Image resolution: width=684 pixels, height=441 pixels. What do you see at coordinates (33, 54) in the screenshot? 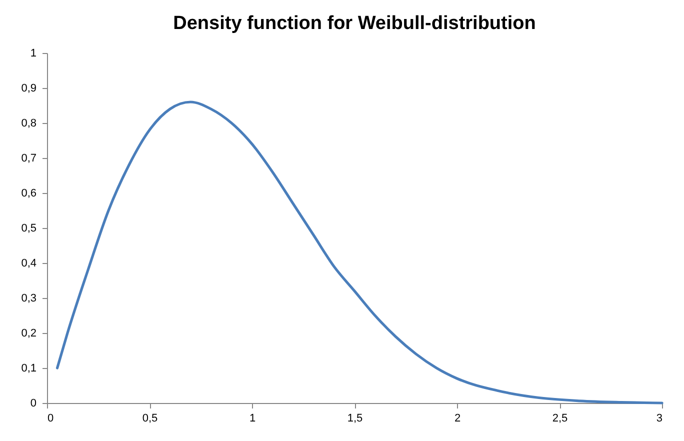
I see `y-tick-label: 1` at bounding box center [33, 54].